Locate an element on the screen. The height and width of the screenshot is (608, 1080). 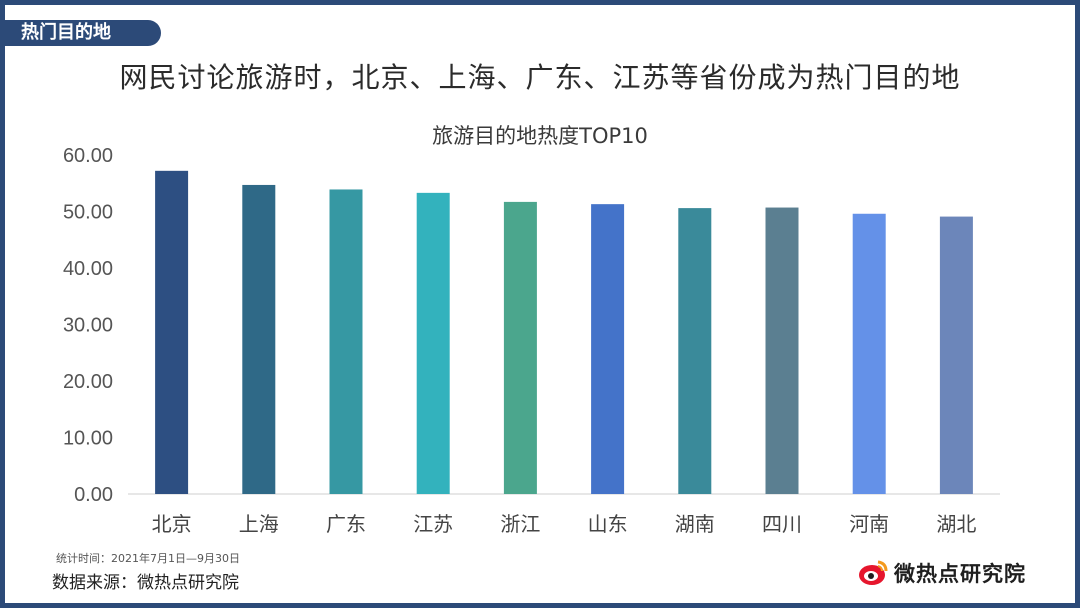
x-tick-label: 浙江 is located at coordinates (520, 524).